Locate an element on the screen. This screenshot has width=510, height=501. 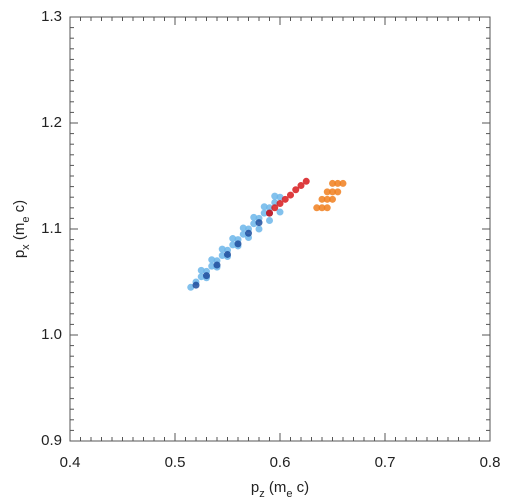
y-tick-label: 1.3 is located at coordinates (51, 16).